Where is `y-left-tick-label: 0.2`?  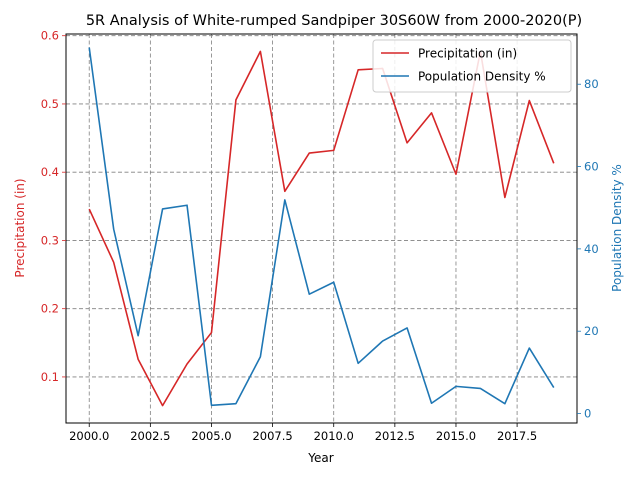
y-left-tick-label: 0.2 is located at coordinates (50, 309).